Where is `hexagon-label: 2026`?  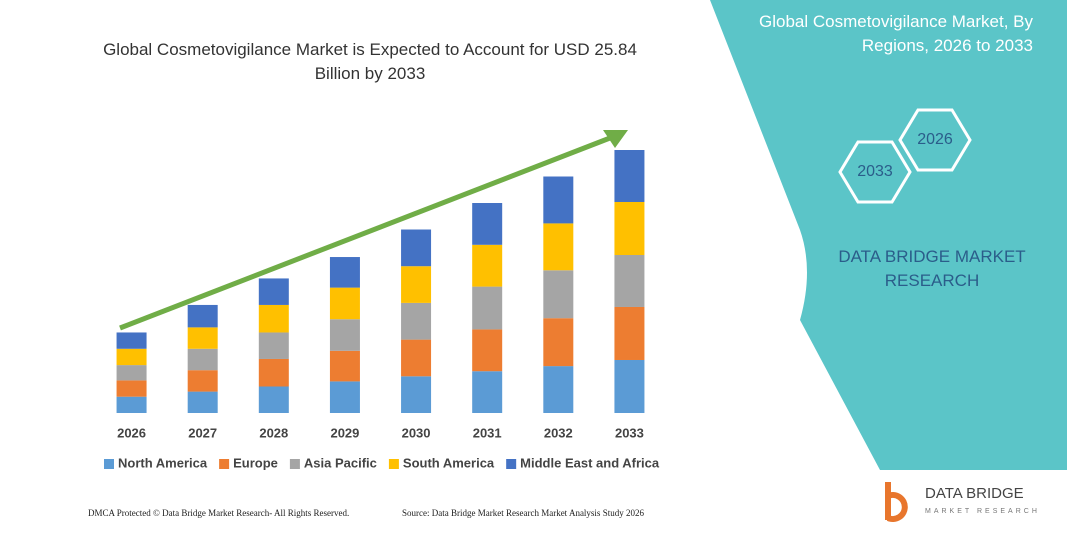 hexagon-label: 2026 is located at coordinates (935, 139).